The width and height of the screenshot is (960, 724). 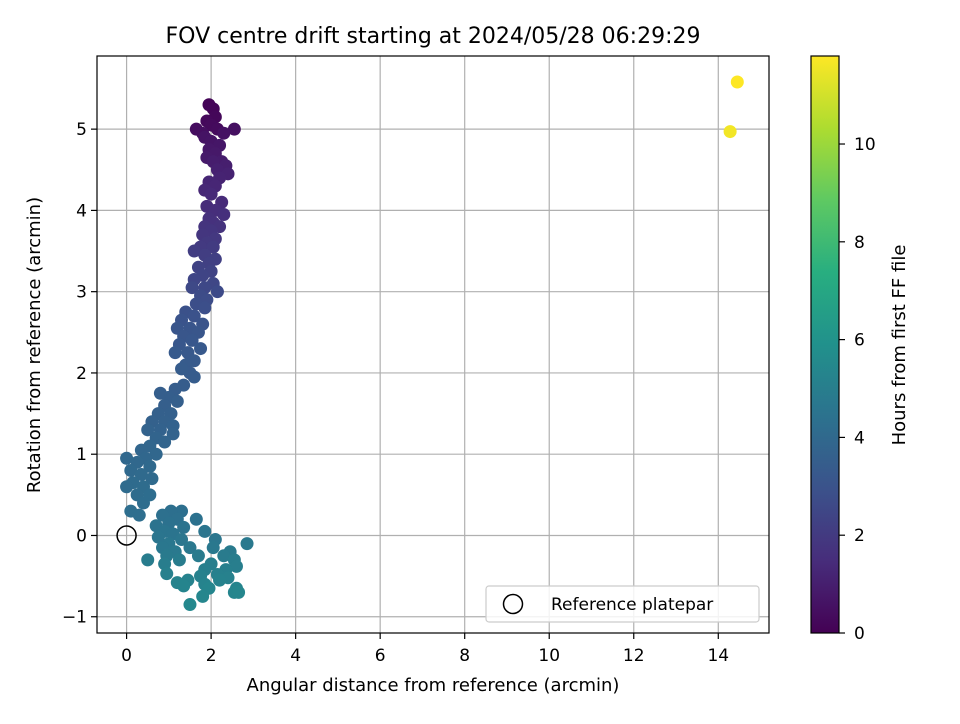 What do you see at coordinates (81, 455) in the screenshot?
I see `y-tick-label: 1` at bounding box center [81, 455].